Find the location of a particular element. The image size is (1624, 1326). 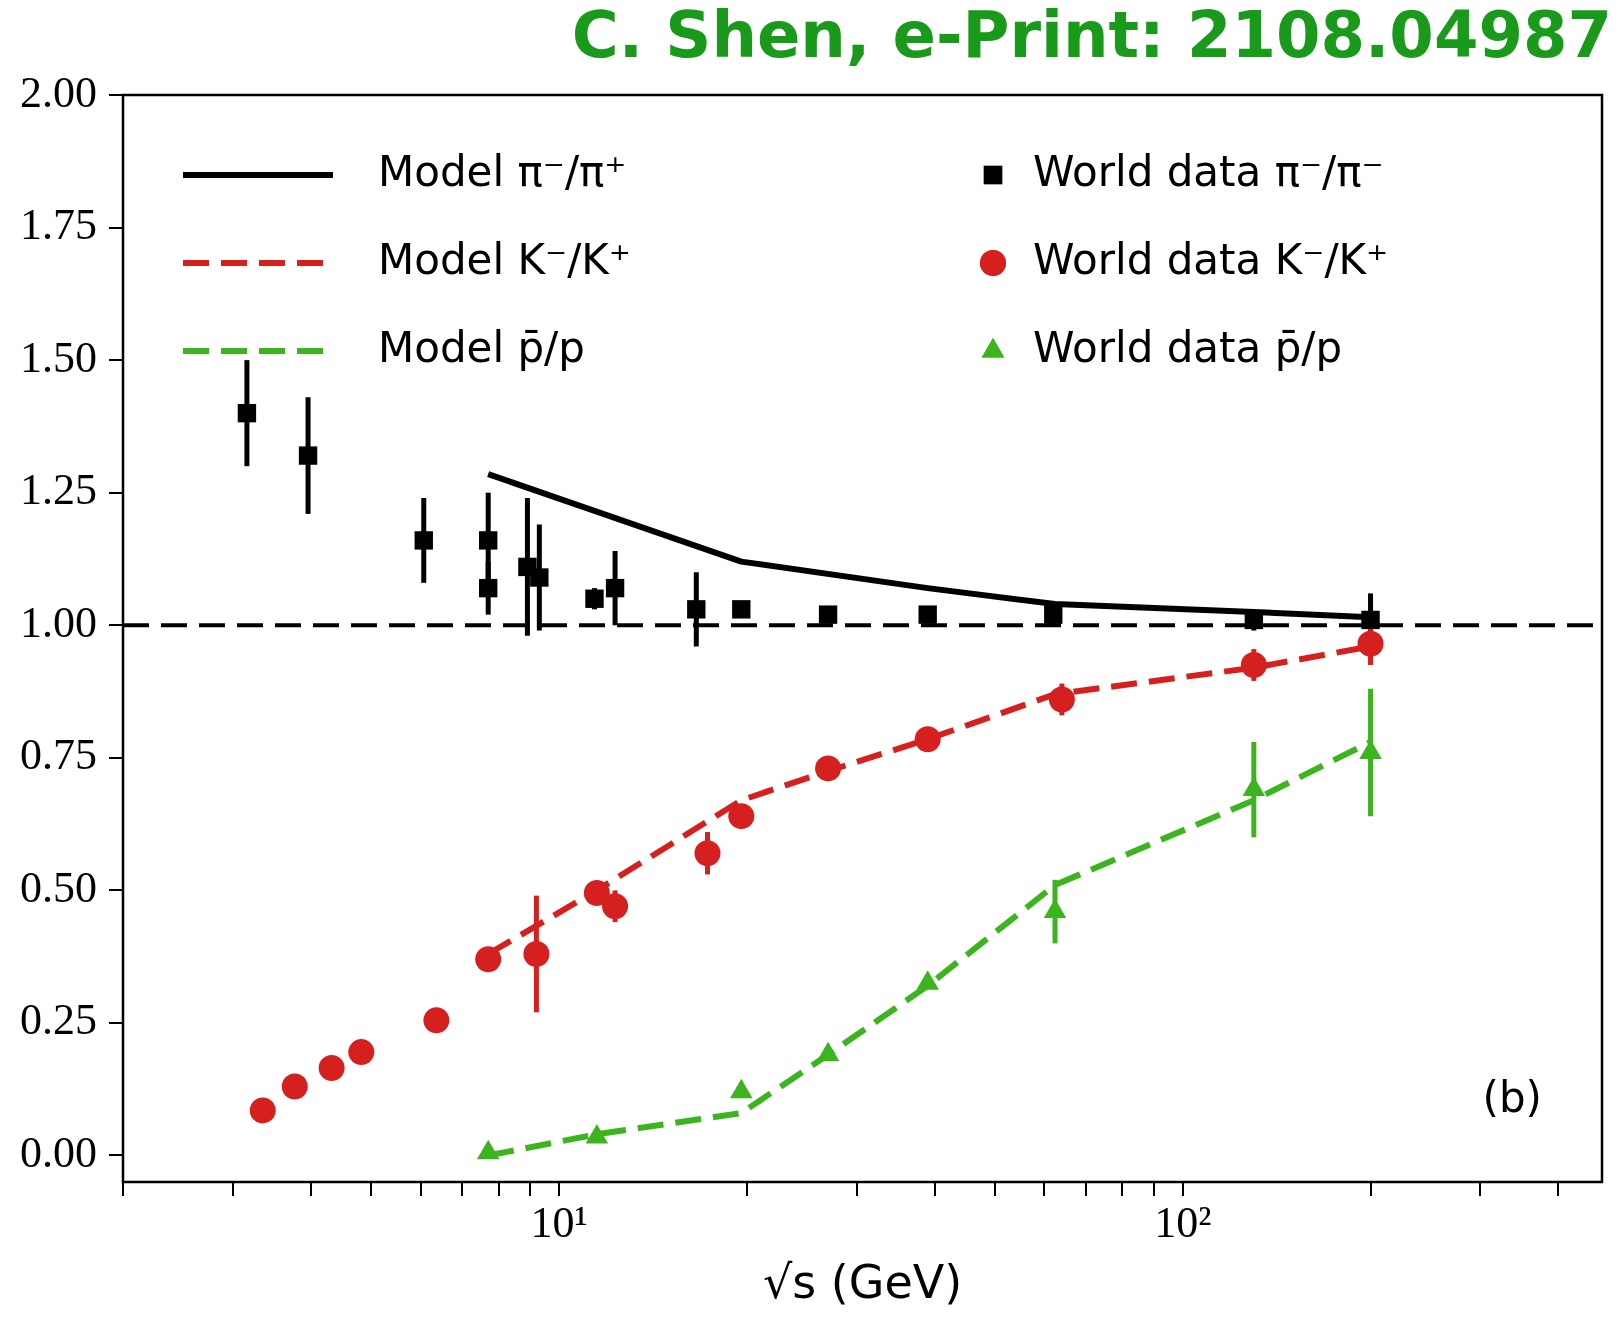

x-axis-title: √s (GeV) is located at coordinates (862, 1282).